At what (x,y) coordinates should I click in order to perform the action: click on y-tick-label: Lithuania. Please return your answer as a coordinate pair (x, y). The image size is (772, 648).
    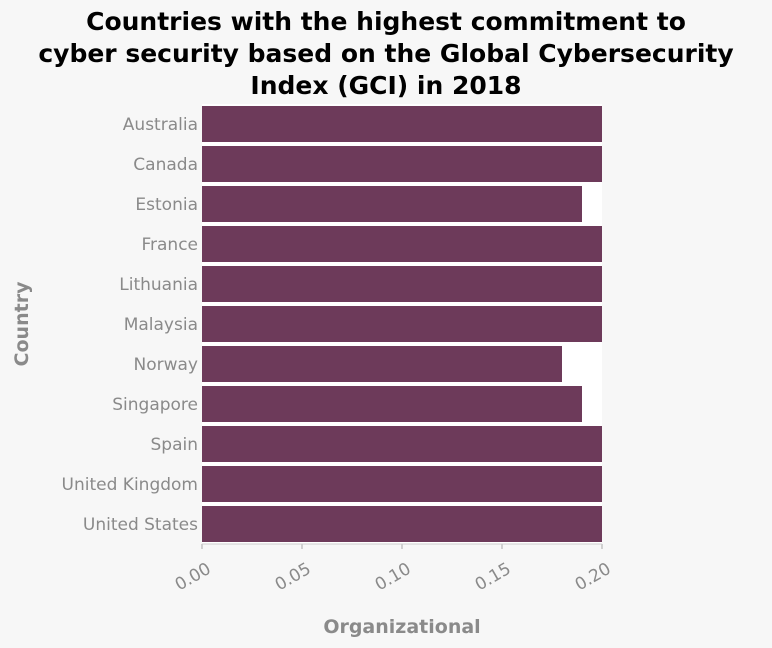
    Looking at the image, I should click on (158, 285).